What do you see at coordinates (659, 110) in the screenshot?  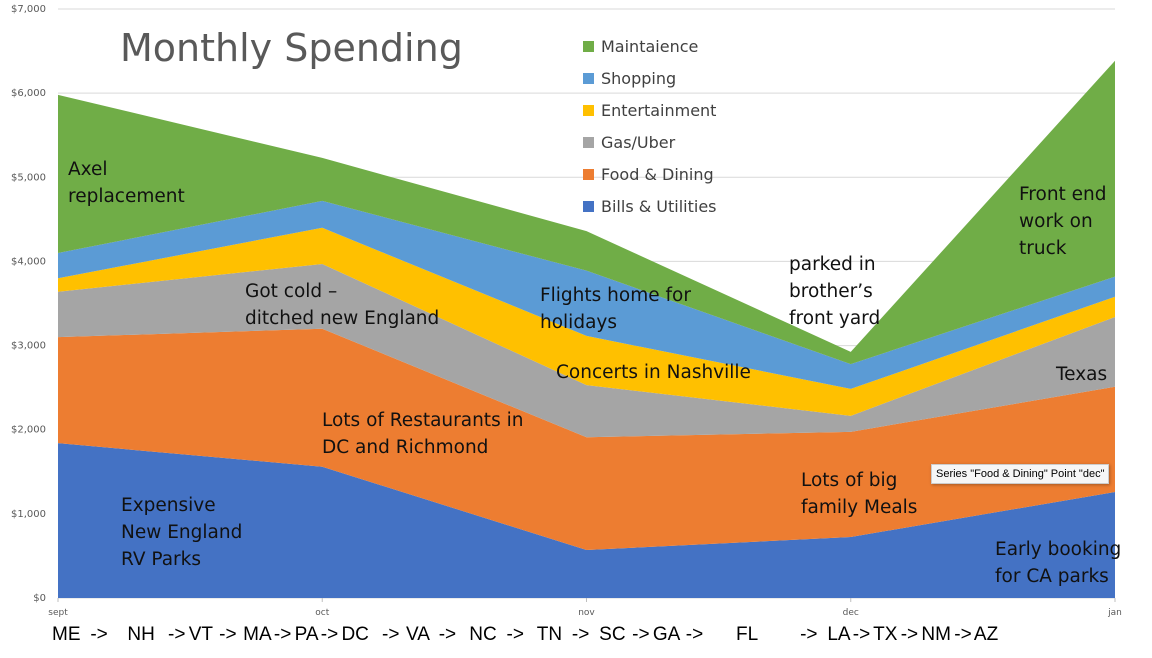 I see `legend-label: Entertainment` at bounding box center [659, 110].